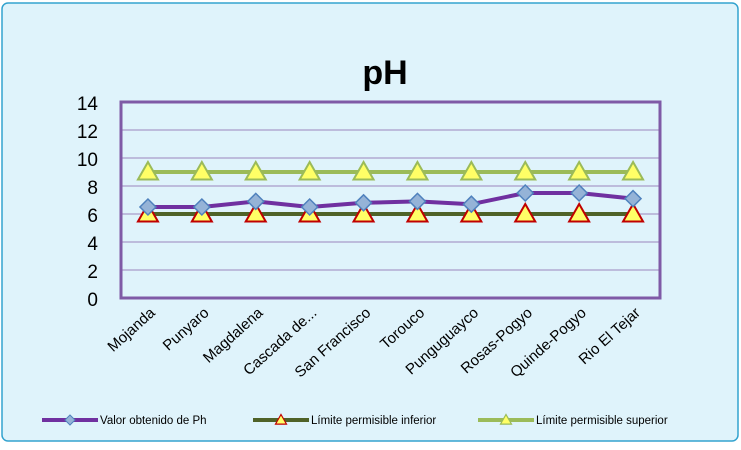  Describe the element at coordinates (92, 272) in the screenshot. I see `y-tick-label: 2` at that location.